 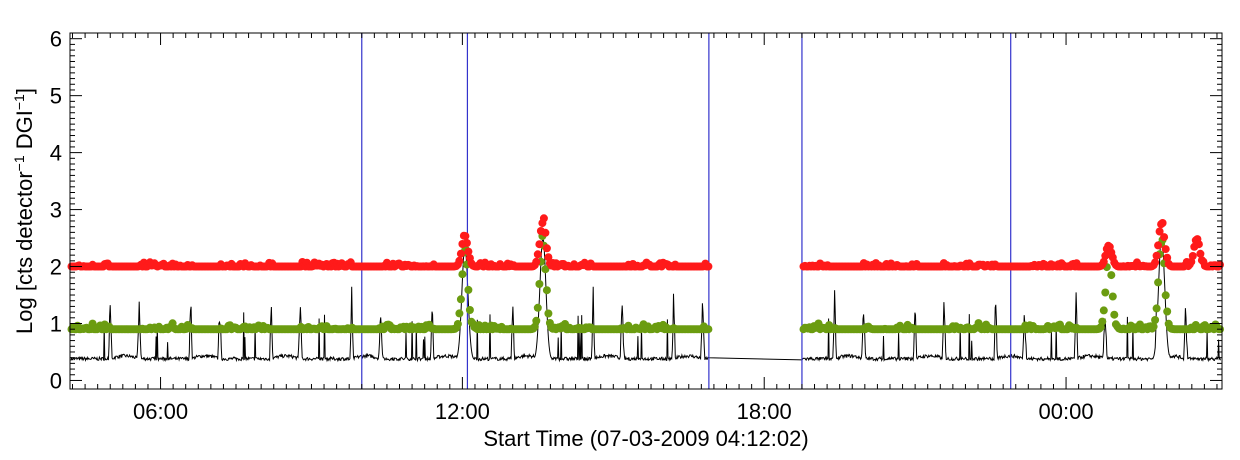 What do you see at coordinates (160, 411) in the screenshot?
I see `x-tick-label: 06:00` at bounding box center [160, 411].